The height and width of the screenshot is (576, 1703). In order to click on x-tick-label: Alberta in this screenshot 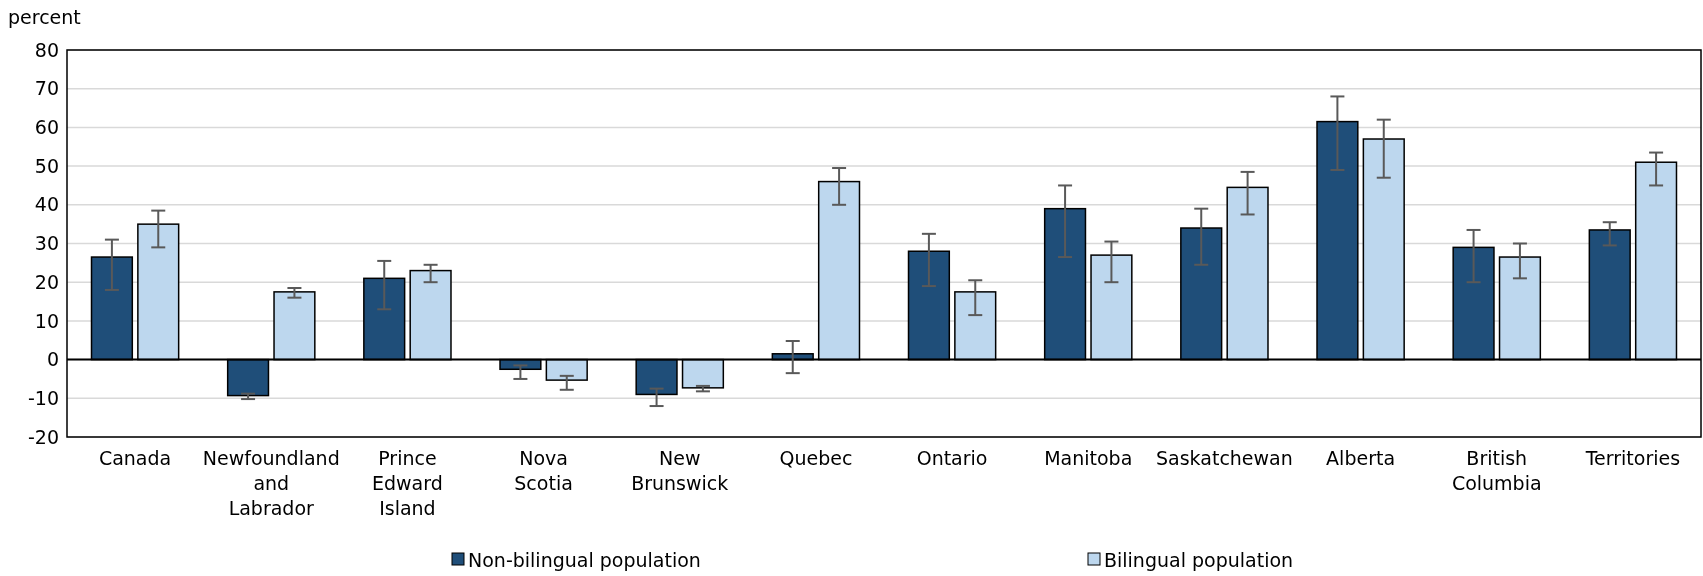, I will do `click(1361, 458)`.